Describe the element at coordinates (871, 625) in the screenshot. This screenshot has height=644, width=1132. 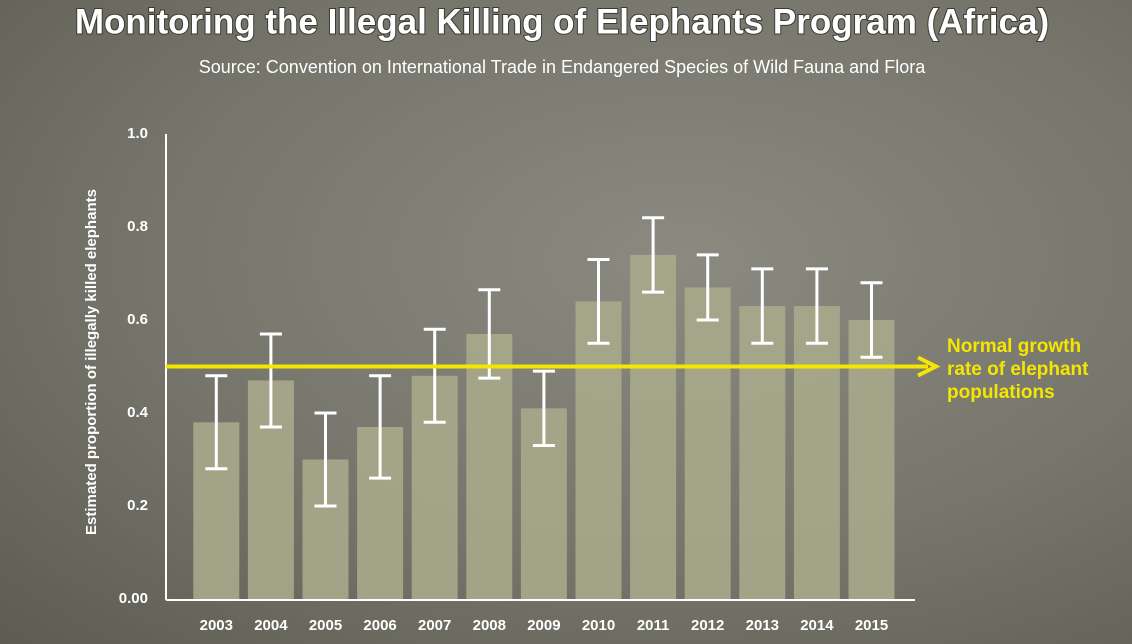
I see `x-tick-label: 2015` at that location.